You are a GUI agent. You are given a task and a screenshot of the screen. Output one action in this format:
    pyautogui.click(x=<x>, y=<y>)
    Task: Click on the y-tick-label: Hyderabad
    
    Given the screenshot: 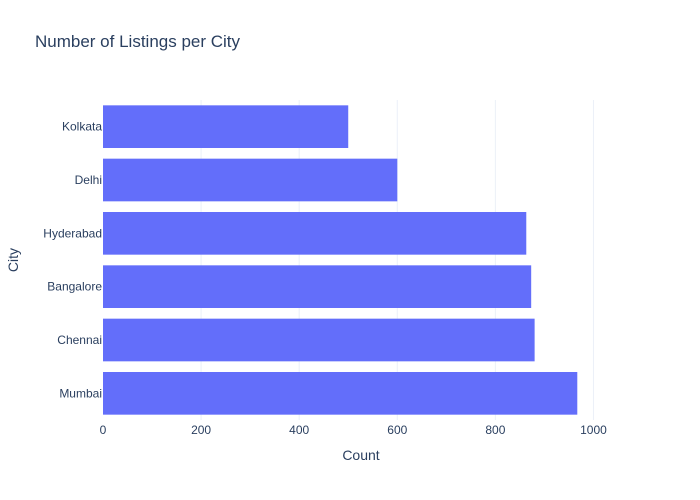 What is the action you would take?
    pyautogui.click(x=72, y=233)
    